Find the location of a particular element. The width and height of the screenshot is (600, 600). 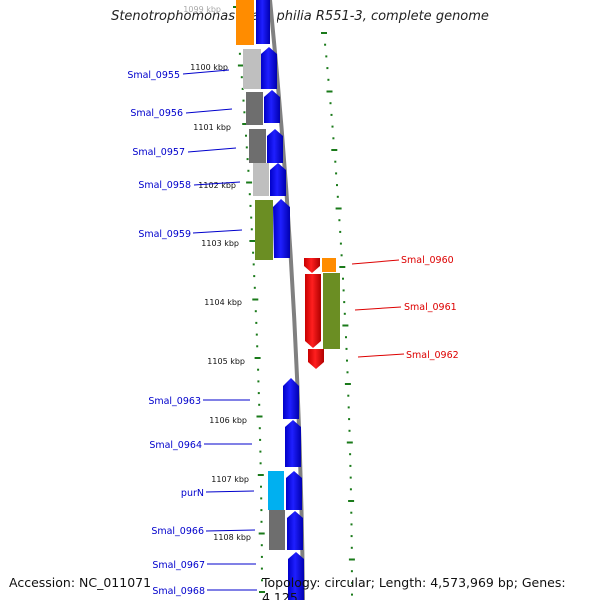

gene-label: Smal_0963 is located at coordinates (174, 401).